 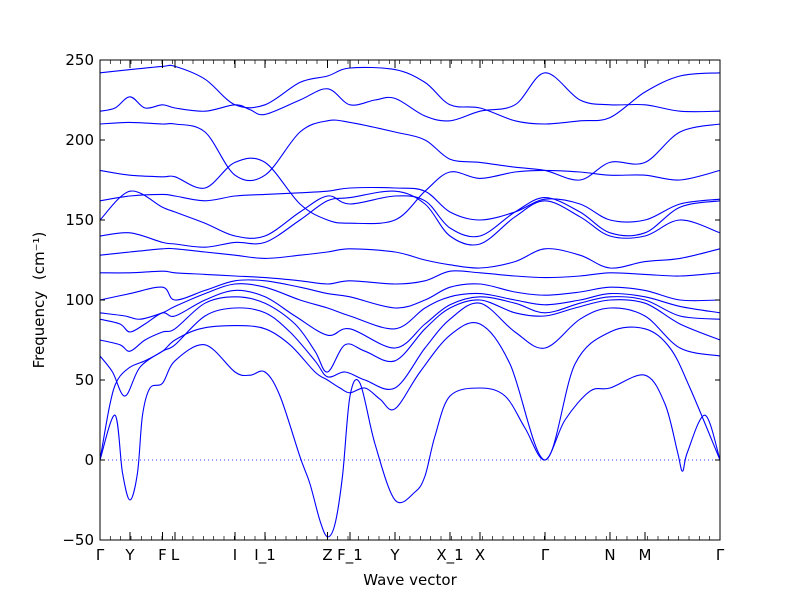 What do you see at coordinates (264, 555) in the screenshot?
I see `x-tick-label: I_1` at bounding box center [264, 555].